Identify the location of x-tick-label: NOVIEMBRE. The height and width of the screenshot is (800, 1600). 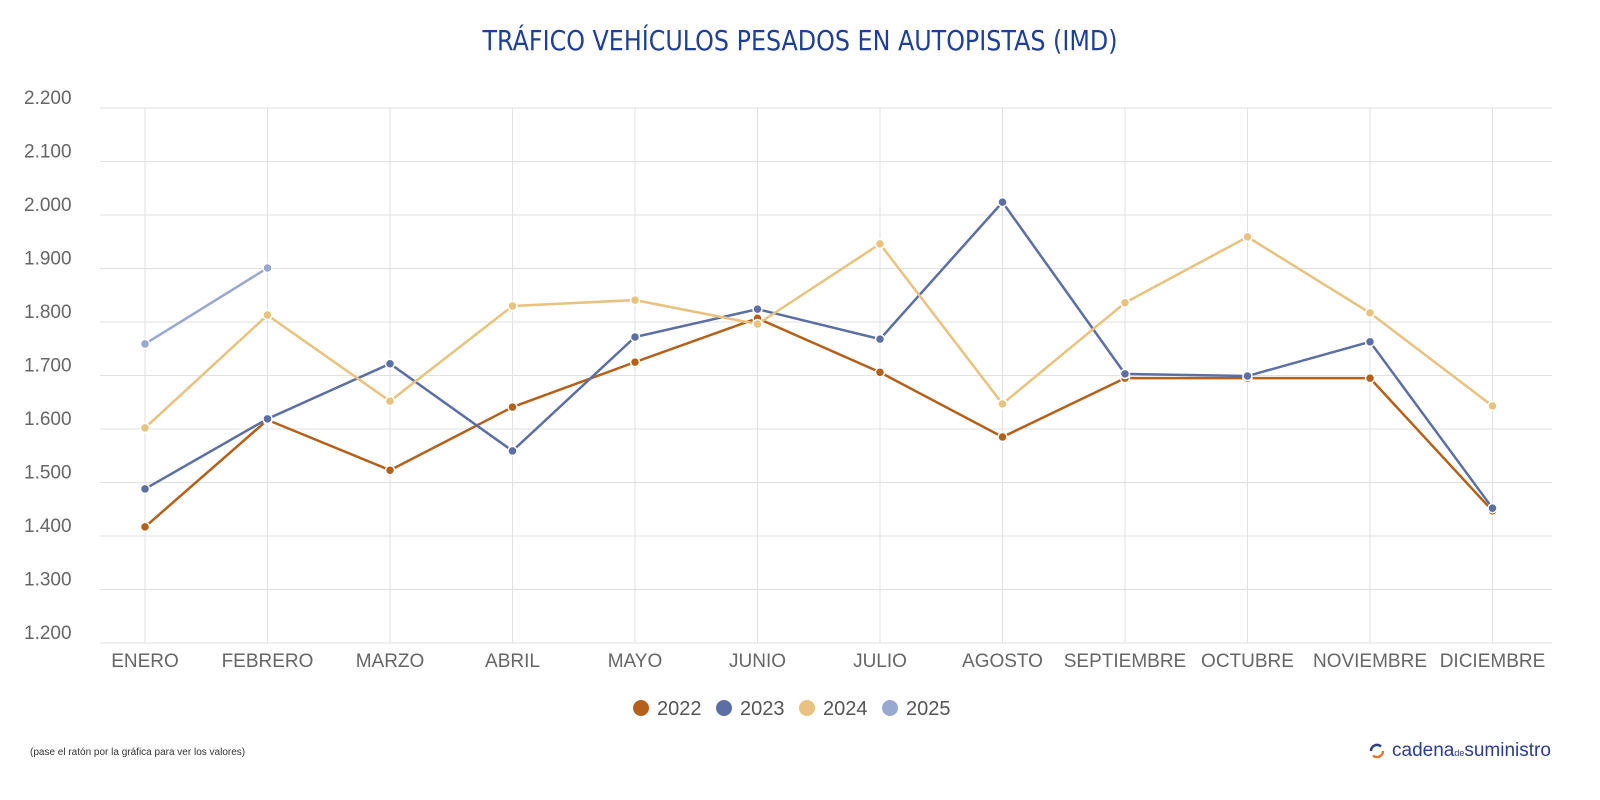
(1370, 661).